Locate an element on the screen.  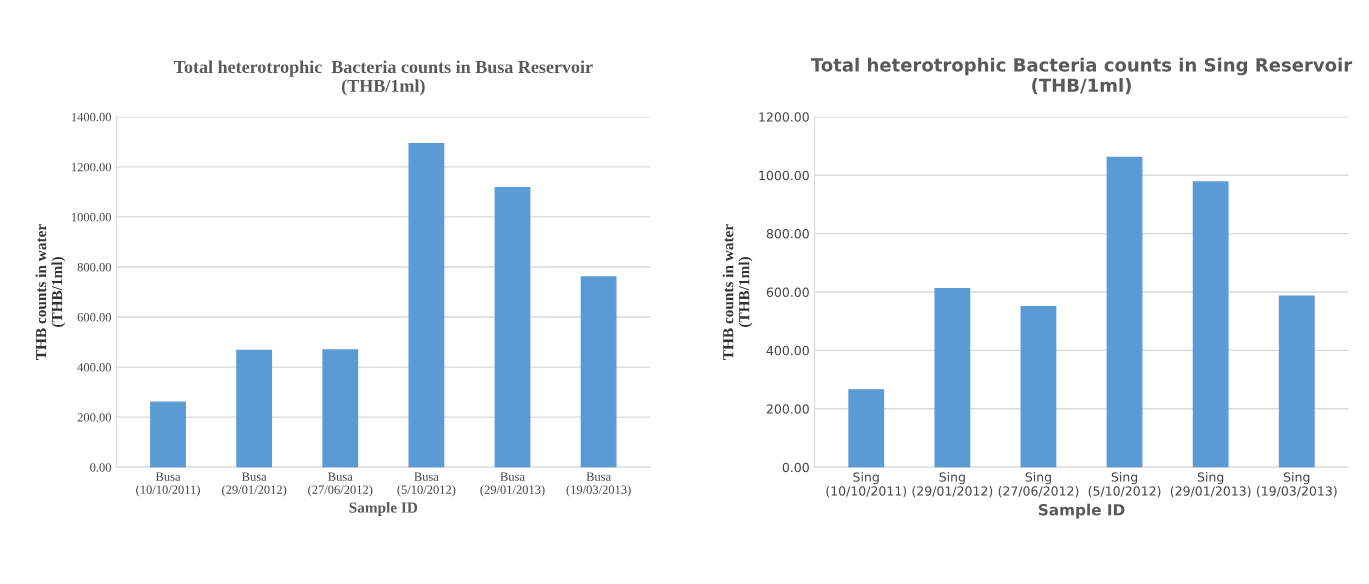
x-tick-label: Sing (29/01/2013) is located at coordinates (1210, 485).